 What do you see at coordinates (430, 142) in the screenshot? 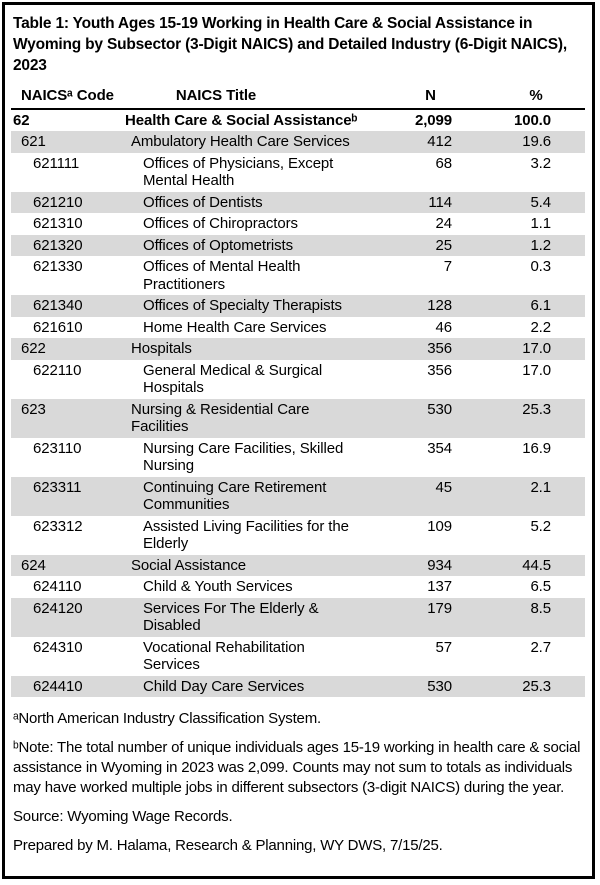
I see `n-cell: 412` at bounding box center [430, 142].